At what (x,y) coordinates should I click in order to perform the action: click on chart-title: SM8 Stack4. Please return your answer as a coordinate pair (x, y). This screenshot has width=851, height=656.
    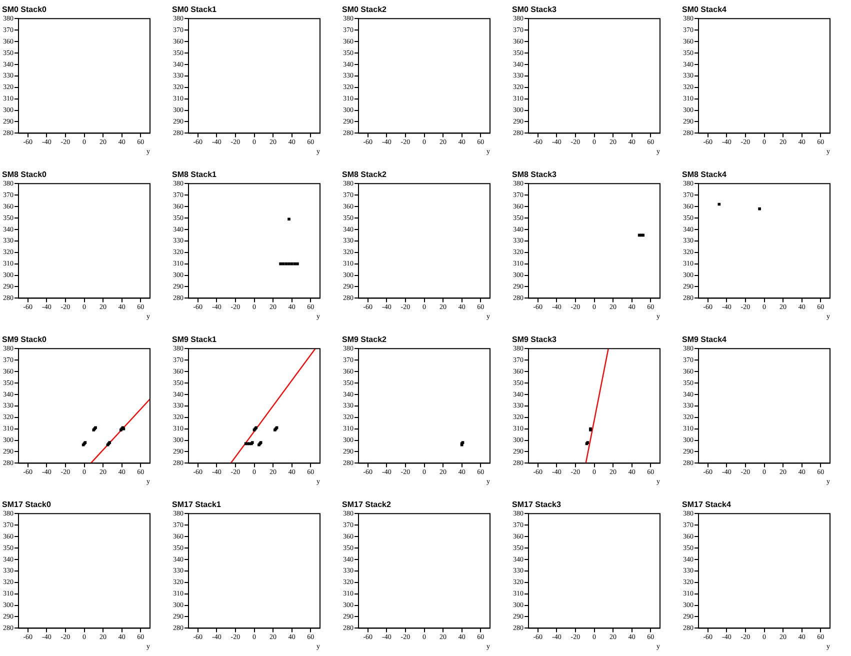
    Looking at the image, I should click on (705, 175).